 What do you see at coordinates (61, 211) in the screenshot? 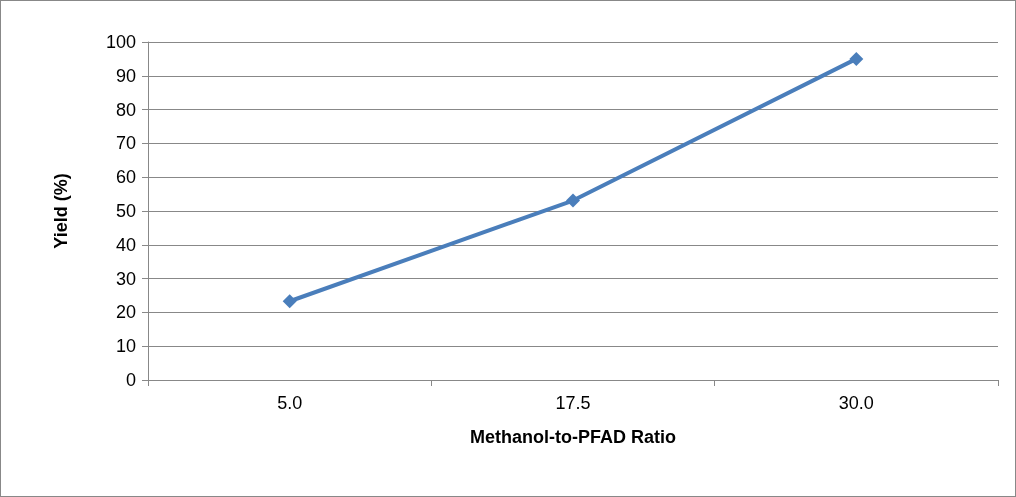
I see `y-axis-title: Yield (%)` at bounding box center [61, 211].